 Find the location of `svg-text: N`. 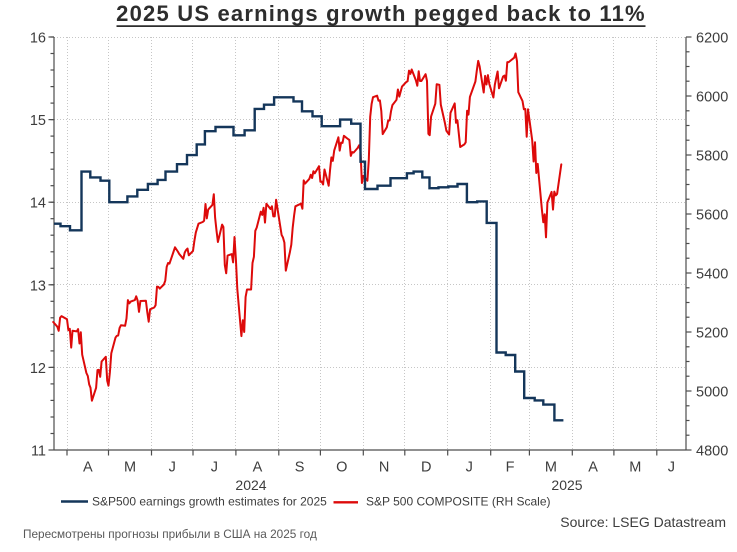

svg-text: N is located at coordinates (384, 468).